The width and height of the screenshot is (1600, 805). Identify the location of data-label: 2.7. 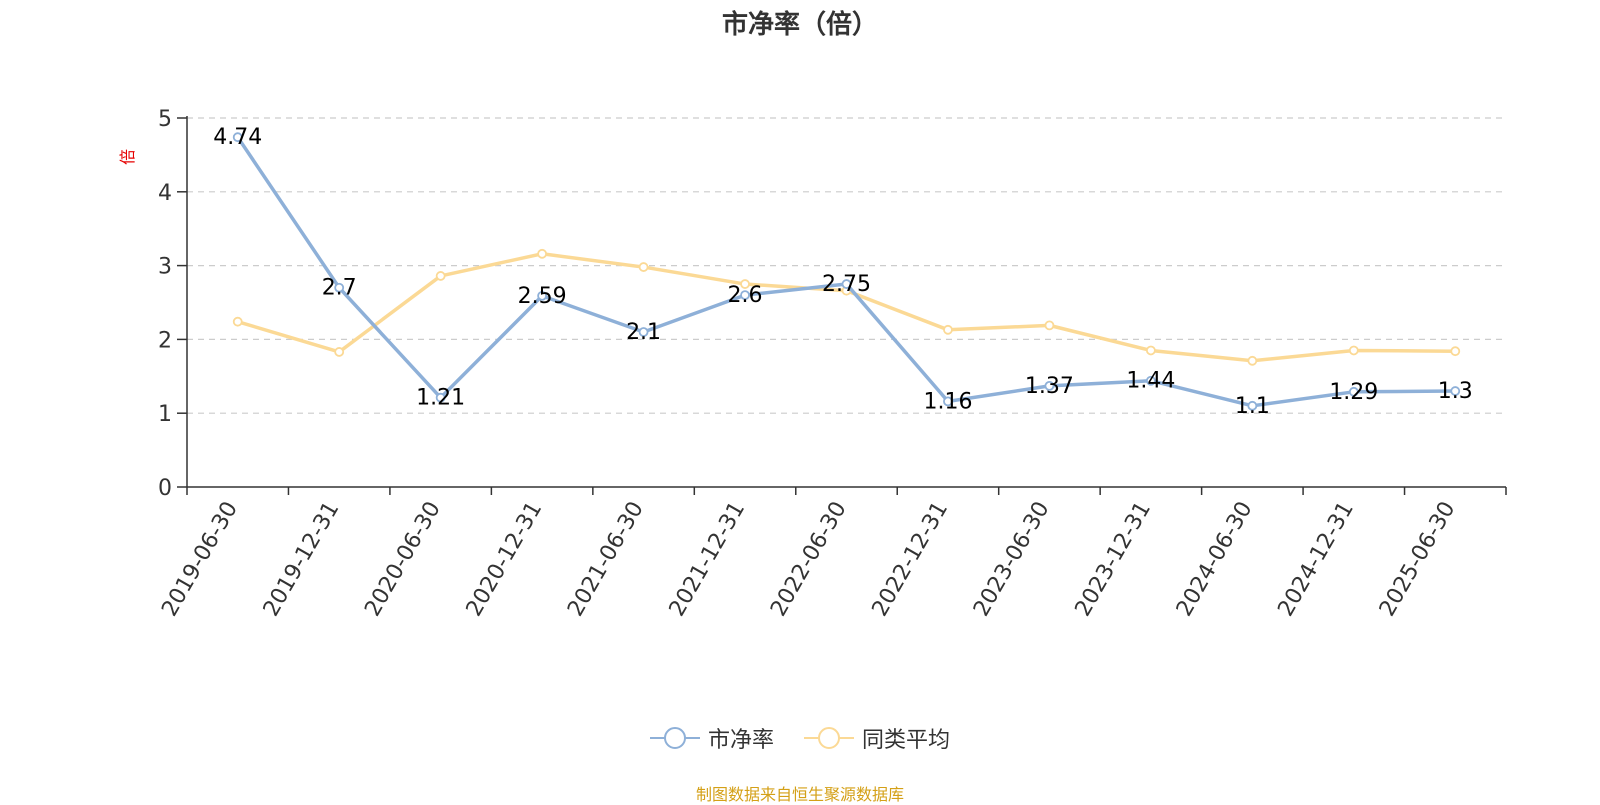
(339, 288).